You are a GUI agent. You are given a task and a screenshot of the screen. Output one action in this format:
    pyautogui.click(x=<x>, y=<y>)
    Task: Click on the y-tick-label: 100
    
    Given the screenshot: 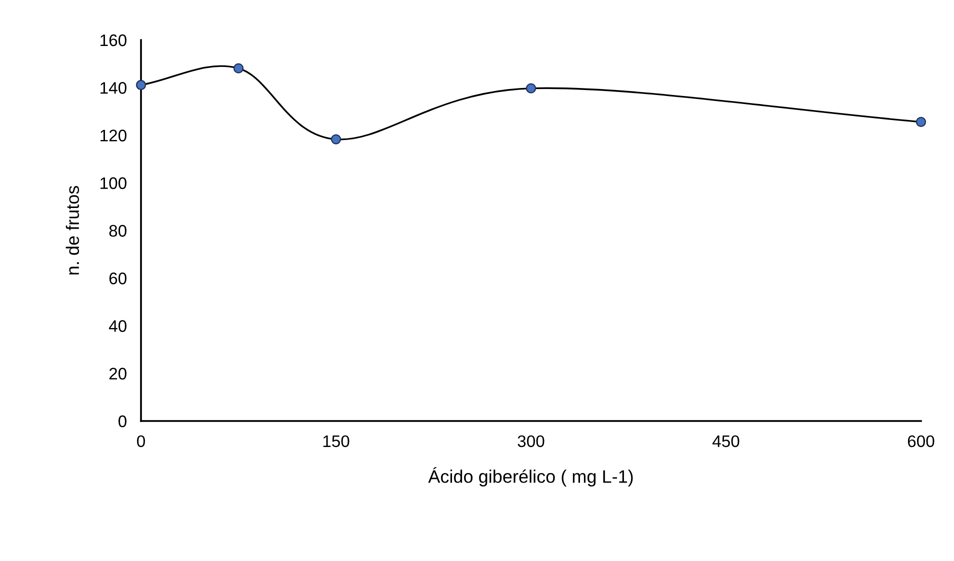 What is the action you would take?
    pyautogui.click(x=113, y=183)
    